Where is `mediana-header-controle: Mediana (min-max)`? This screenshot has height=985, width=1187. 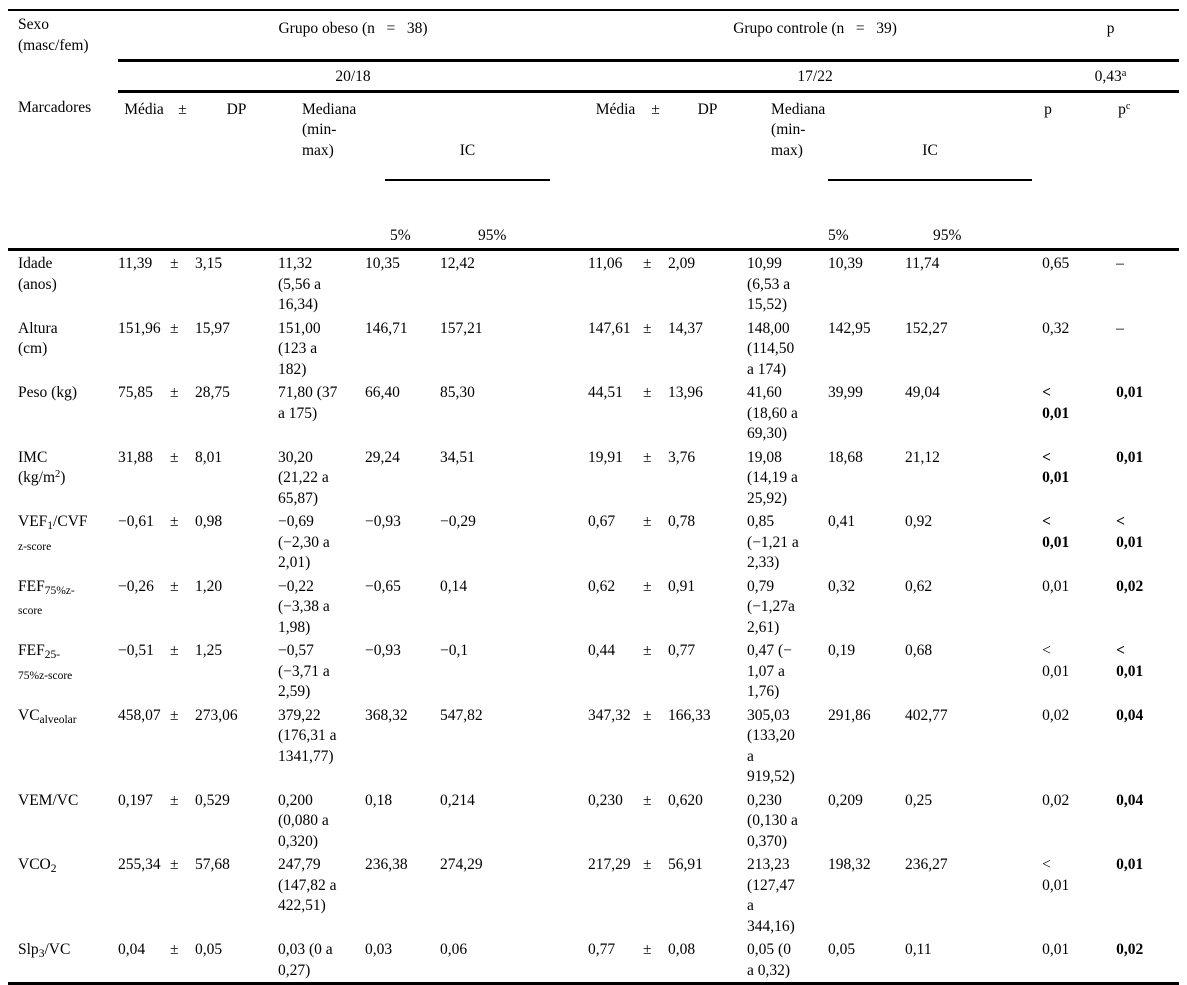 mediana-header-controle: Mediana (min-max) is located at coordinates (798, 129).